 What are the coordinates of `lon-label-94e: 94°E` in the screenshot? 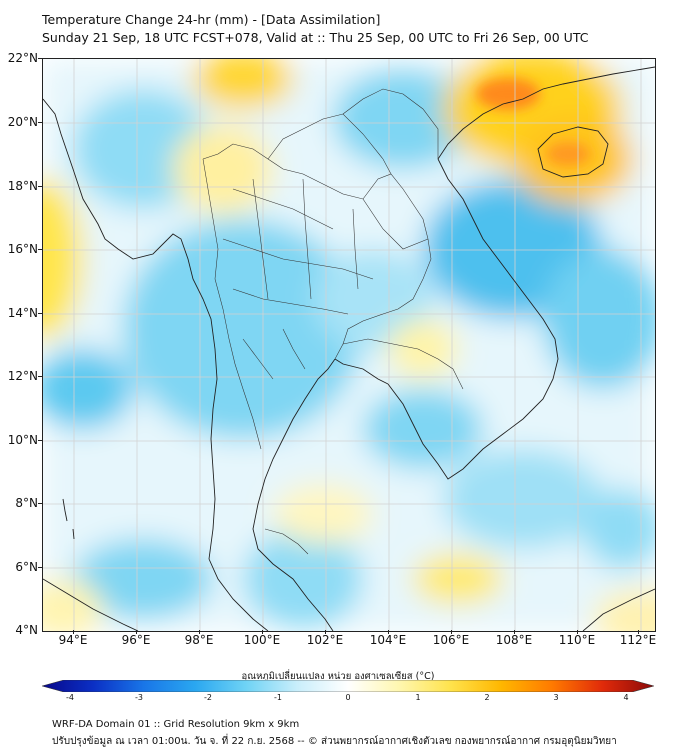 It's located at (73, 640).